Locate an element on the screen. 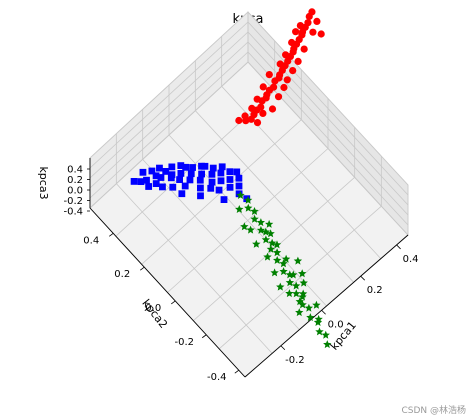  y-tick-label: -0.4 is located at coordinates (217, 377).